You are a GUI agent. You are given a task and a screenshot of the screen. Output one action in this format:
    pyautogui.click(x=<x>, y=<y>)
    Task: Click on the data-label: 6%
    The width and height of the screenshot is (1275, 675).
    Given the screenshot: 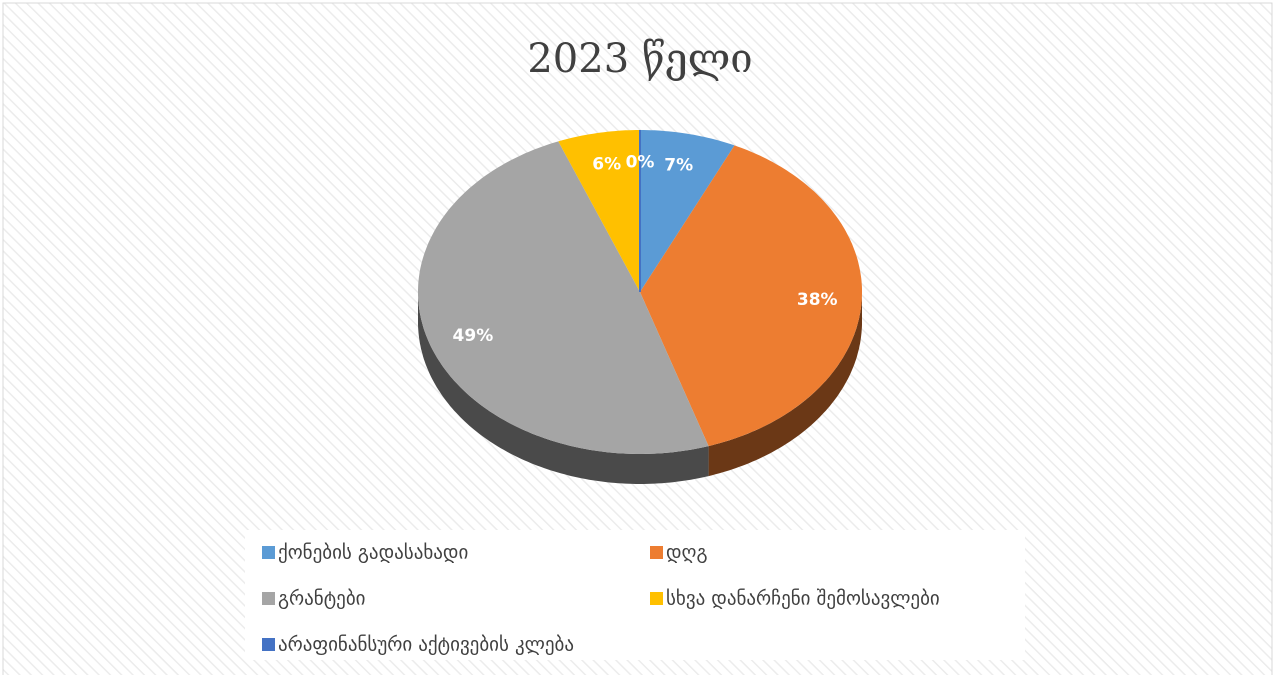 What is the action you would take?
    pyautogui.click(x=606, y=165)
    